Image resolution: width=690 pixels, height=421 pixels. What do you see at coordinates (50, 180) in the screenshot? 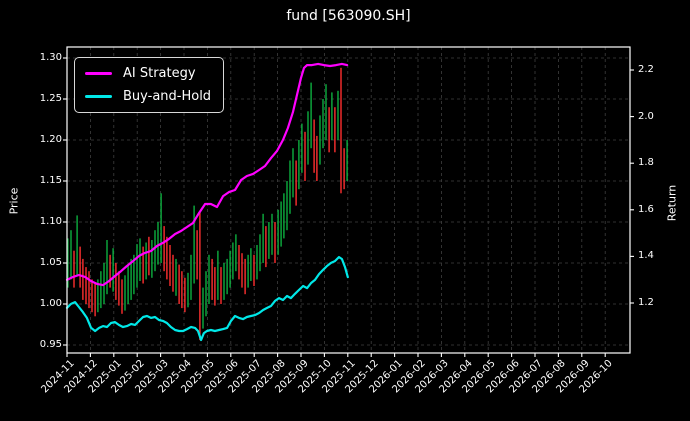
I see `price-tick-label: 1.15` at bounding box center [50, 180].